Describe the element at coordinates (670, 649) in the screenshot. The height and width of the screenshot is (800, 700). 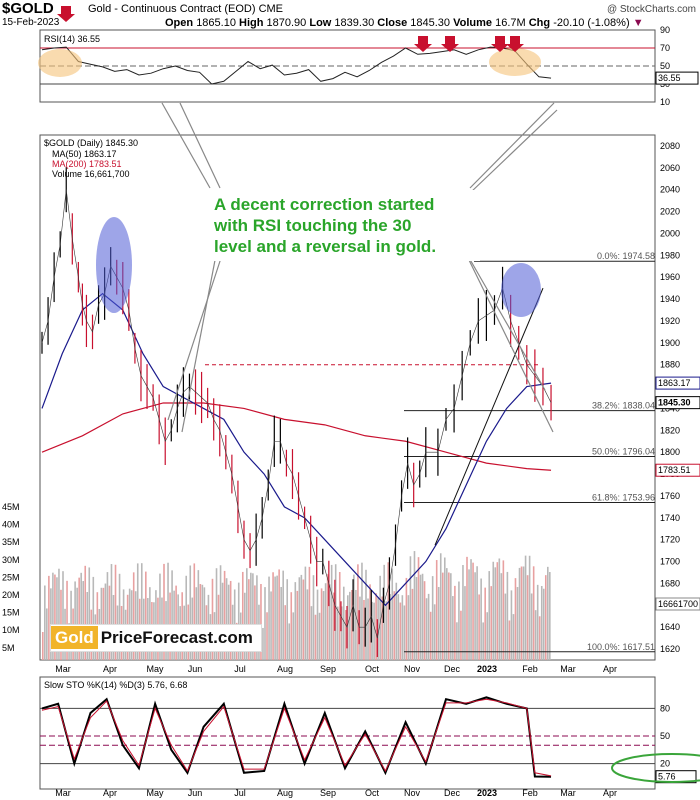
I see `price-tick-label: 1620` at that location.